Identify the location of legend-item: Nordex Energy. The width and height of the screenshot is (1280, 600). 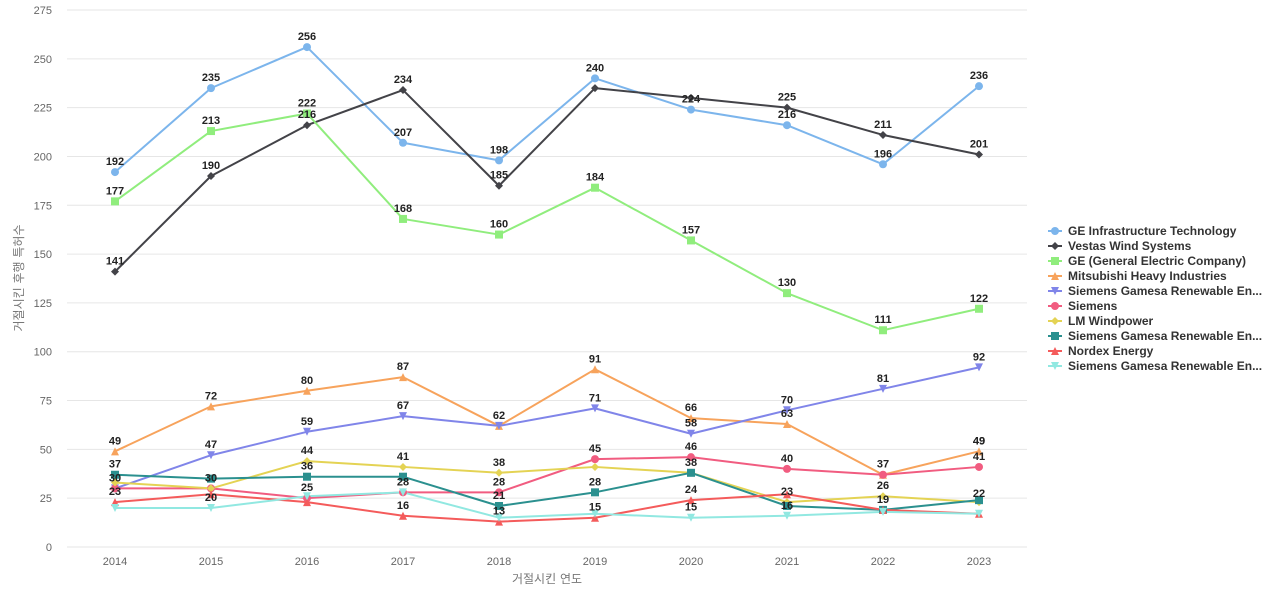
(1101, 351).